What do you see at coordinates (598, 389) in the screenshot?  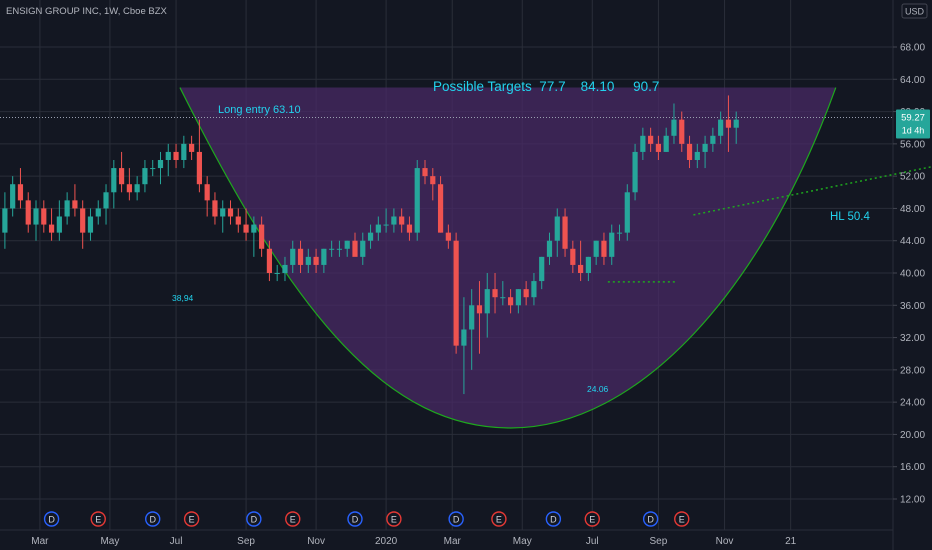 I see `low-bottom-label: 24.06` at bounding box center [598, 389].